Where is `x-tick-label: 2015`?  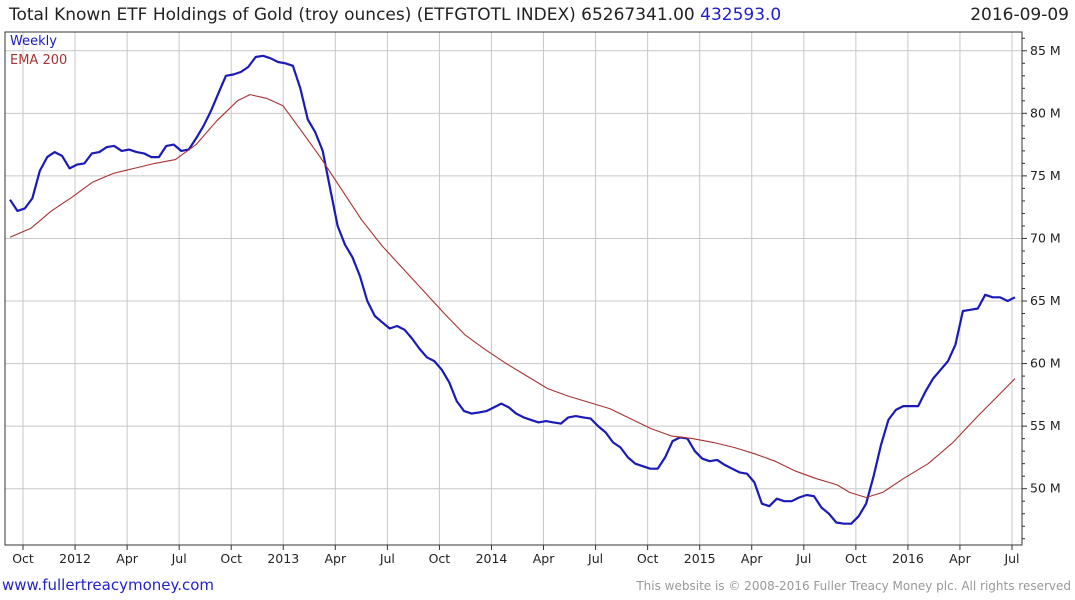
x-tick-label: 2015 is located at coordinates (700, 558).